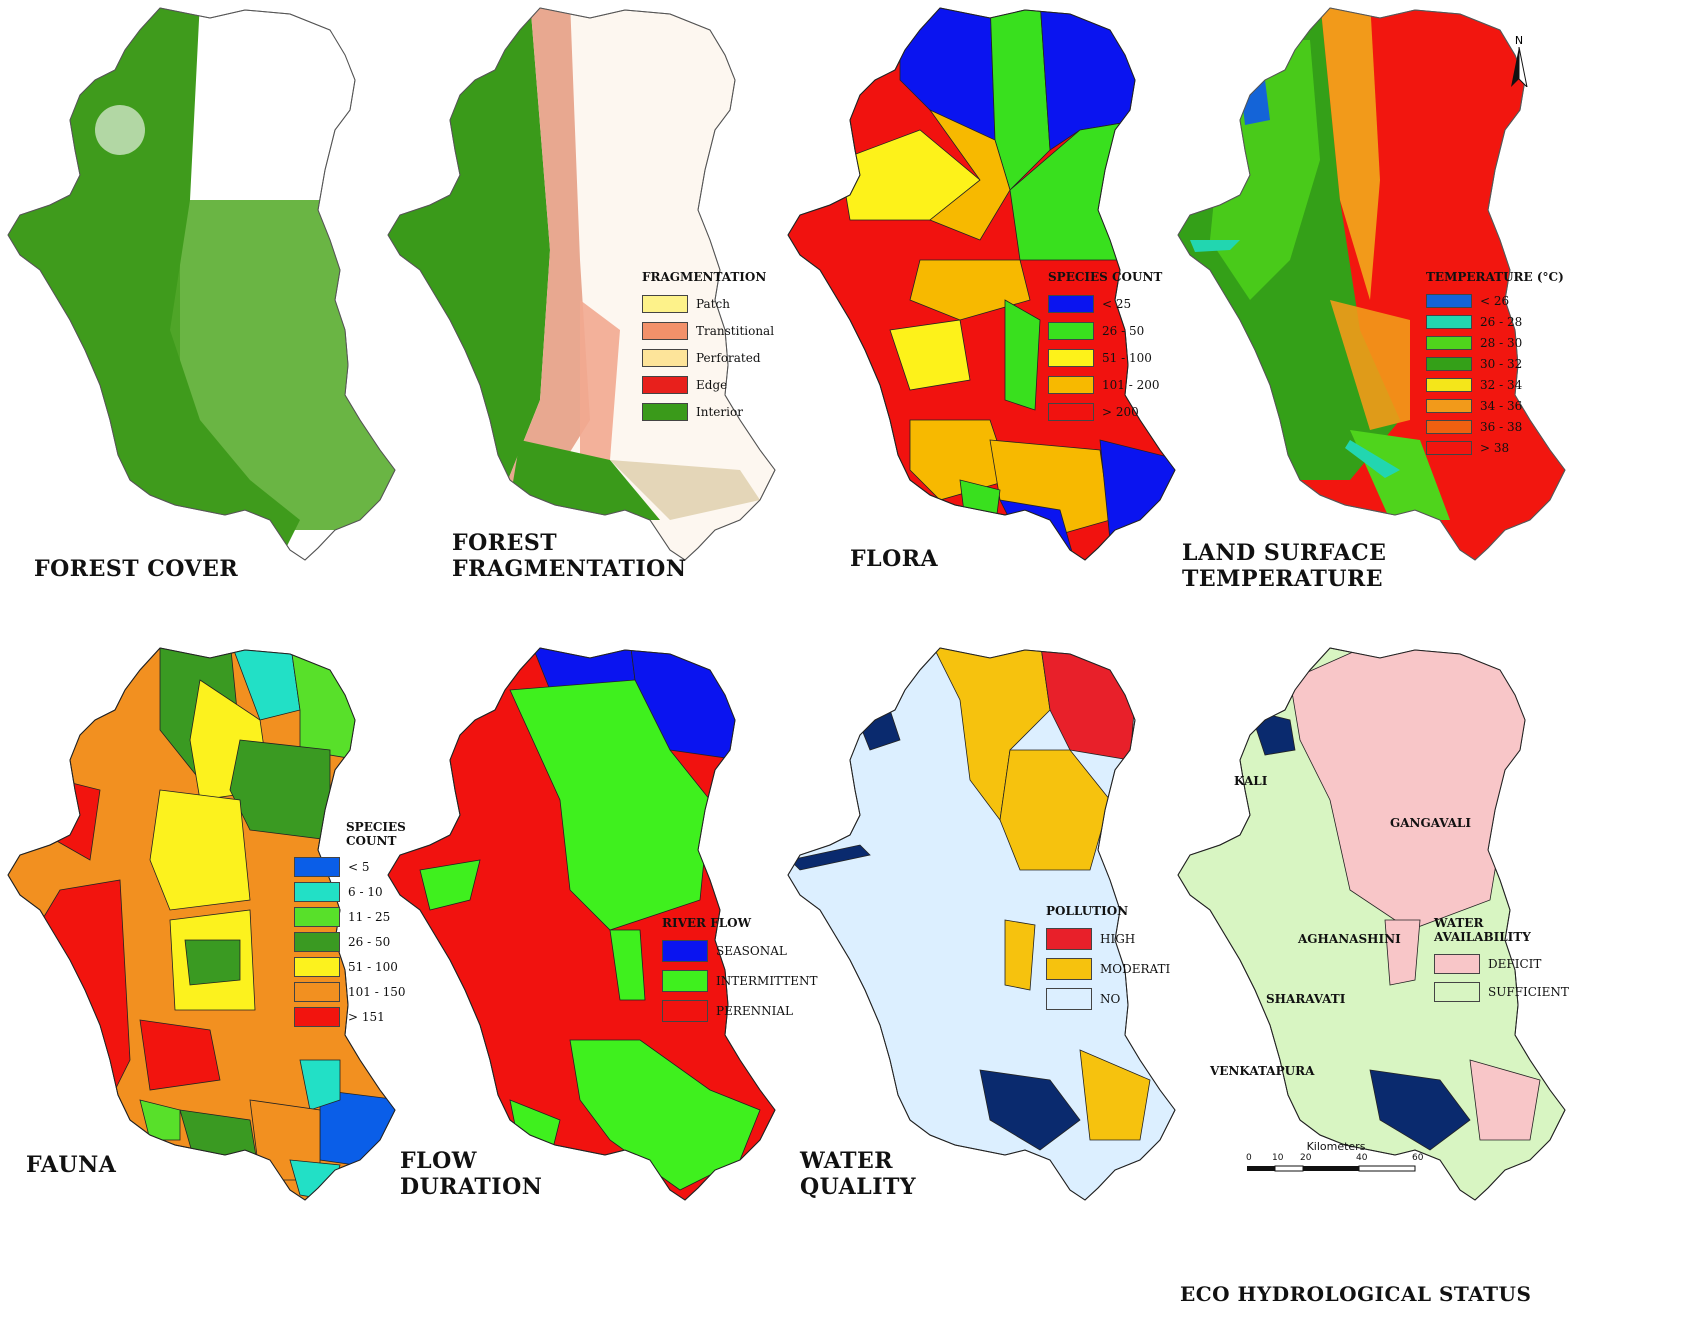  I want to click on legend-item: 6 - 10, so click(350, 891).